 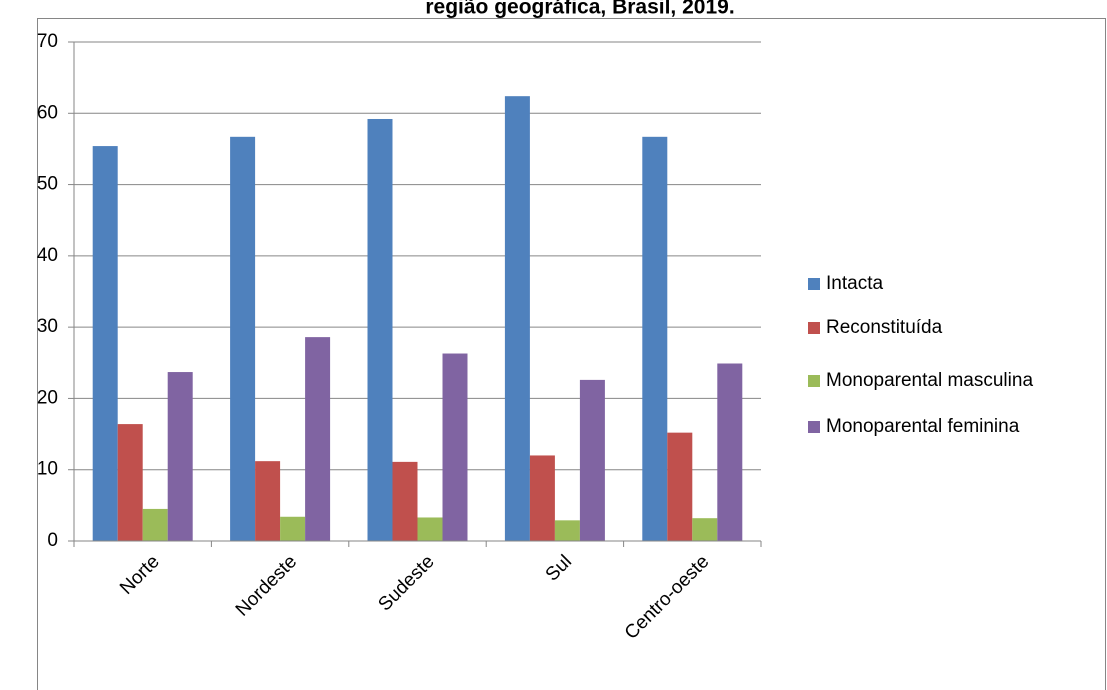 What do you see at coordinates (929, 380) in the screenshot?
I see `legend-label: Monoparental masculina` at bounding box center [929, 380].